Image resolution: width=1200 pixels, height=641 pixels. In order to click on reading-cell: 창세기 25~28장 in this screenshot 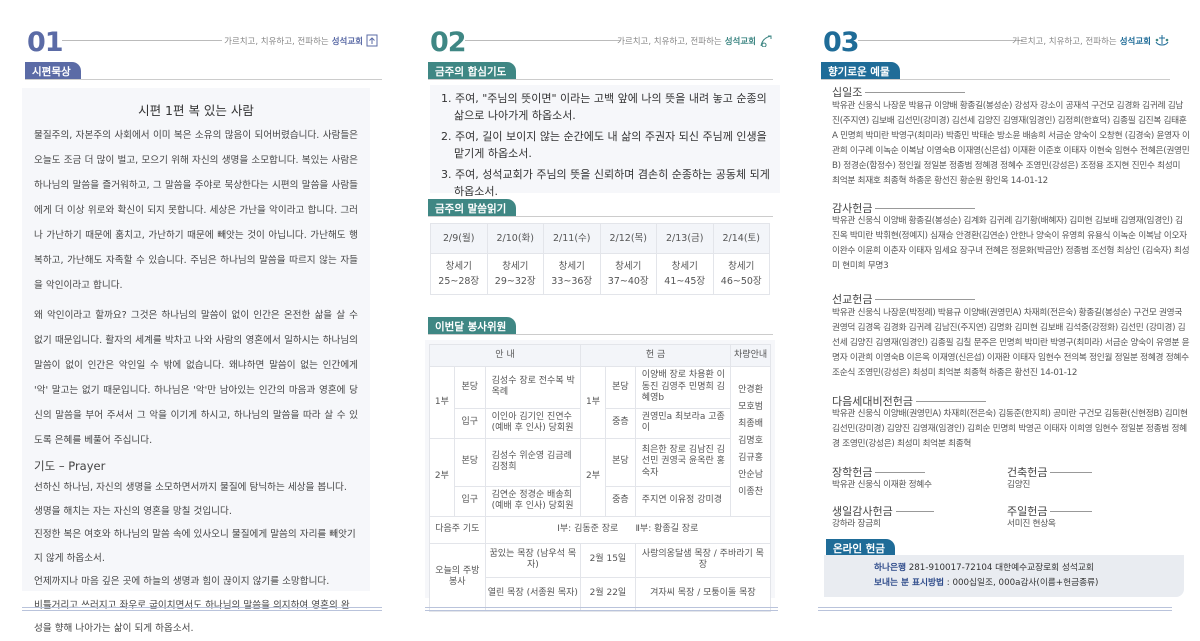, I will do `click(459, 274)`.